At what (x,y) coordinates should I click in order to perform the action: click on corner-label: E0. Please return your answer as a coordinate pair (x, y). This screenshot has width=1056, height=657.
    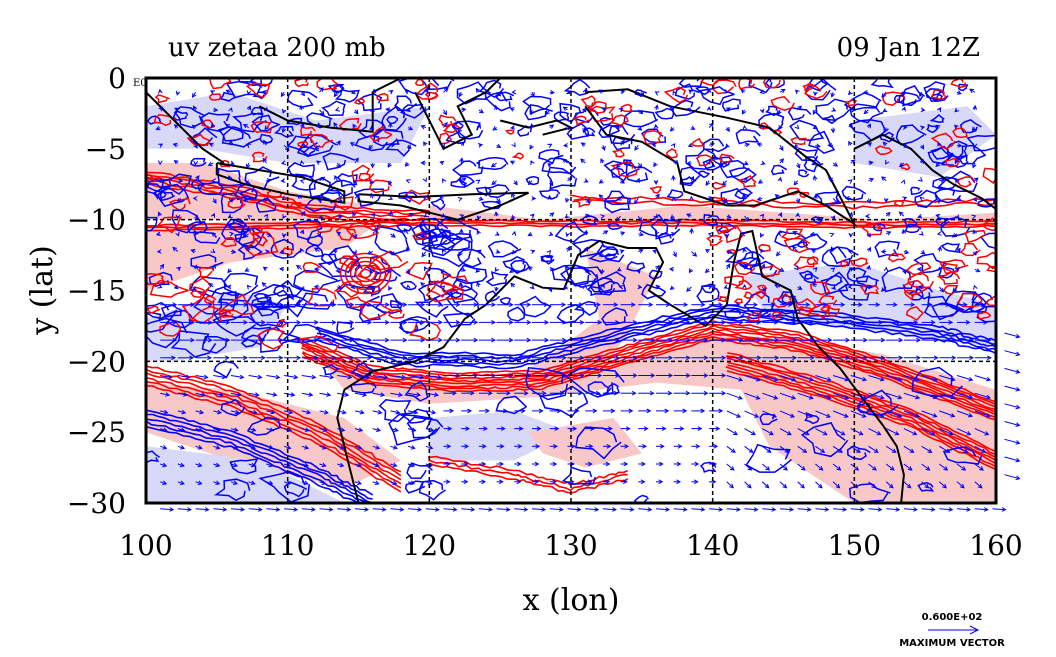
    Looking at the image, I should click on (140, 83).